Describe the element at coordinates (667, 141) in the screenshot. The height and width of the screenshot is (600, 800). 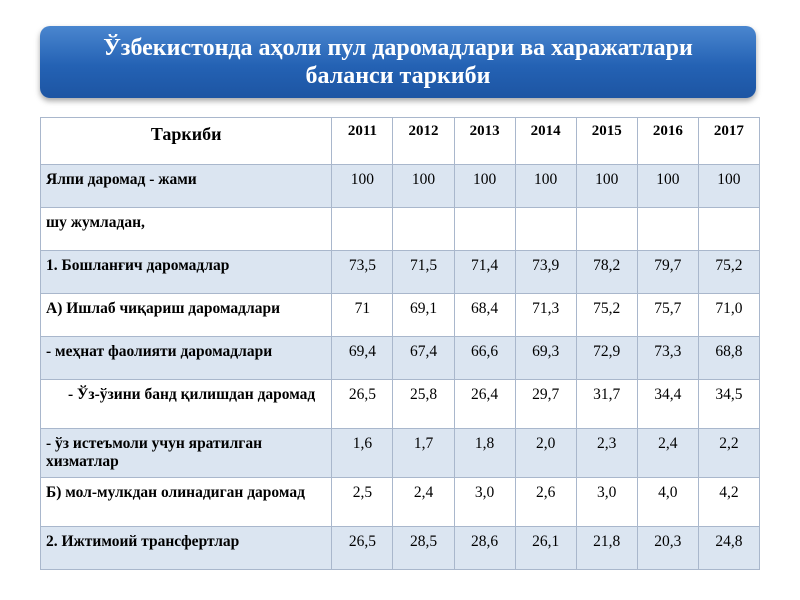
I see `column-header: 2016` at that location.